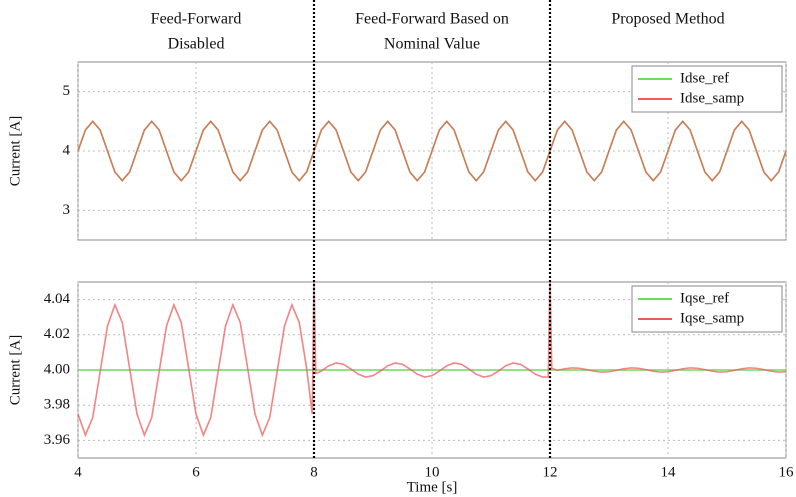 The width and height of the screenshot is (796, 497). What do you see at coordinates (704, 298) in the screenshot?
I see `legend-label: Iqse_ref` at bounding box center [704, 298].